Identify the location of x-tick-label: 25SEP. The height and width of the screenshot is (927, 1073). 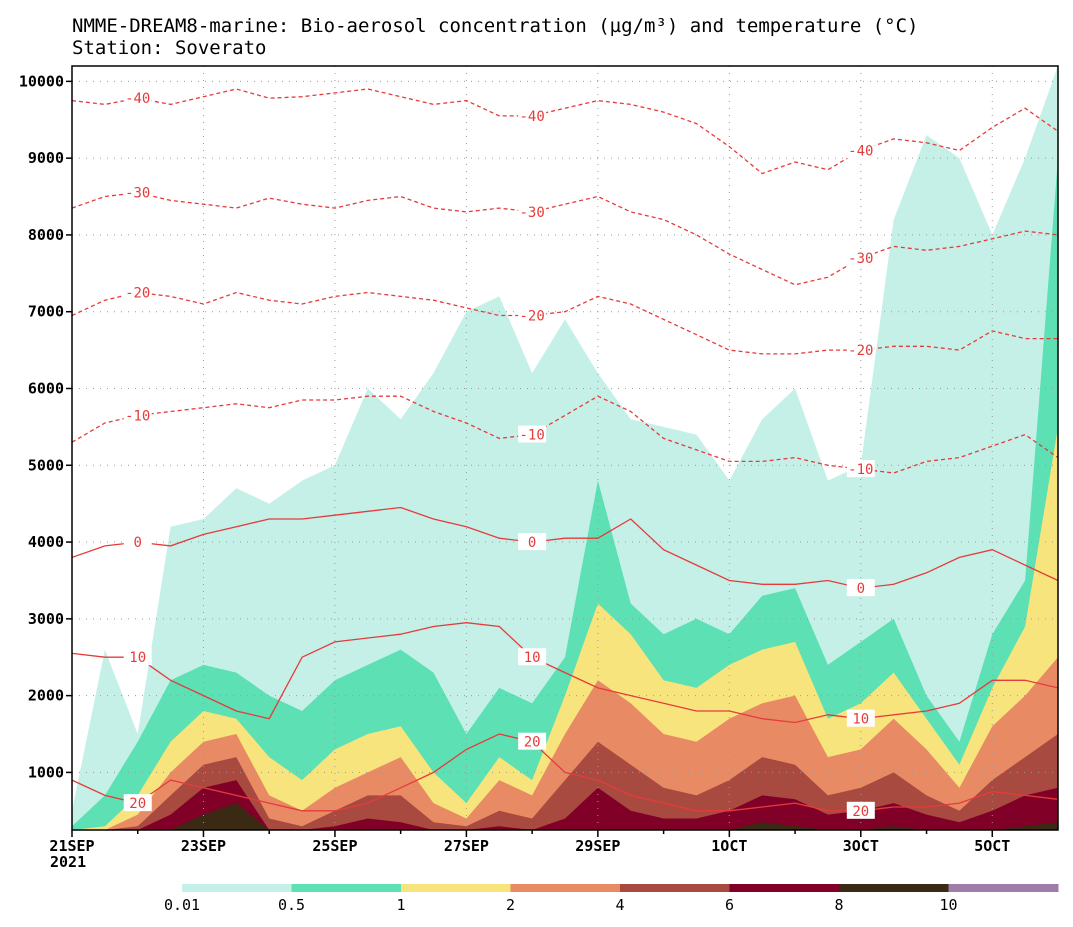
(334, 846).